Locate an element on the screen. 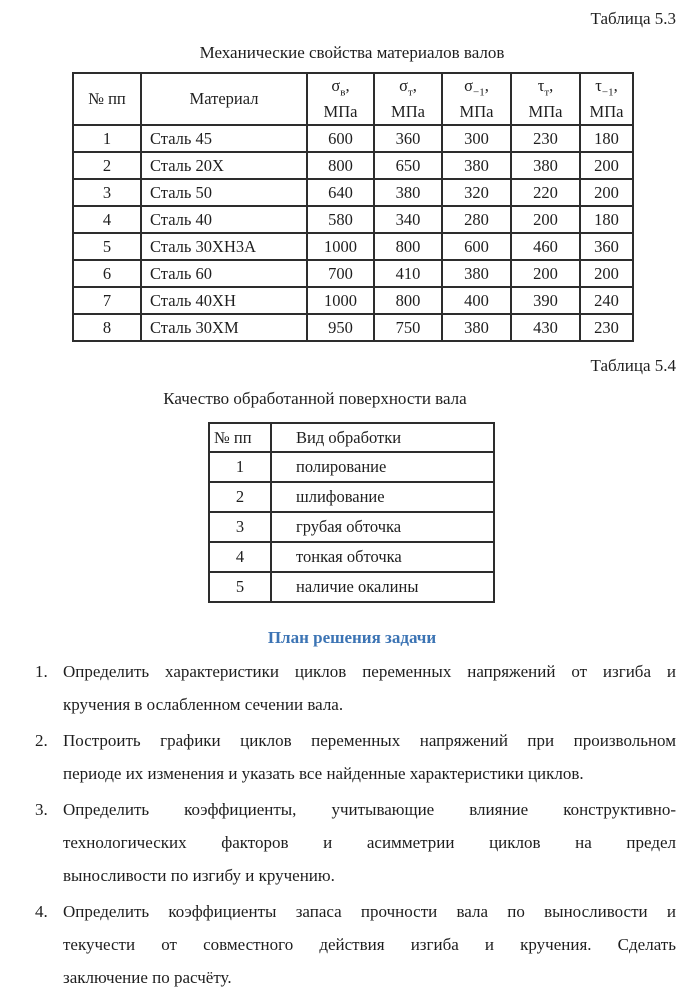 Image resolution: width=692 pixels, height=1000 pixels. subscript: −1 is located at coordinates (479, 92).